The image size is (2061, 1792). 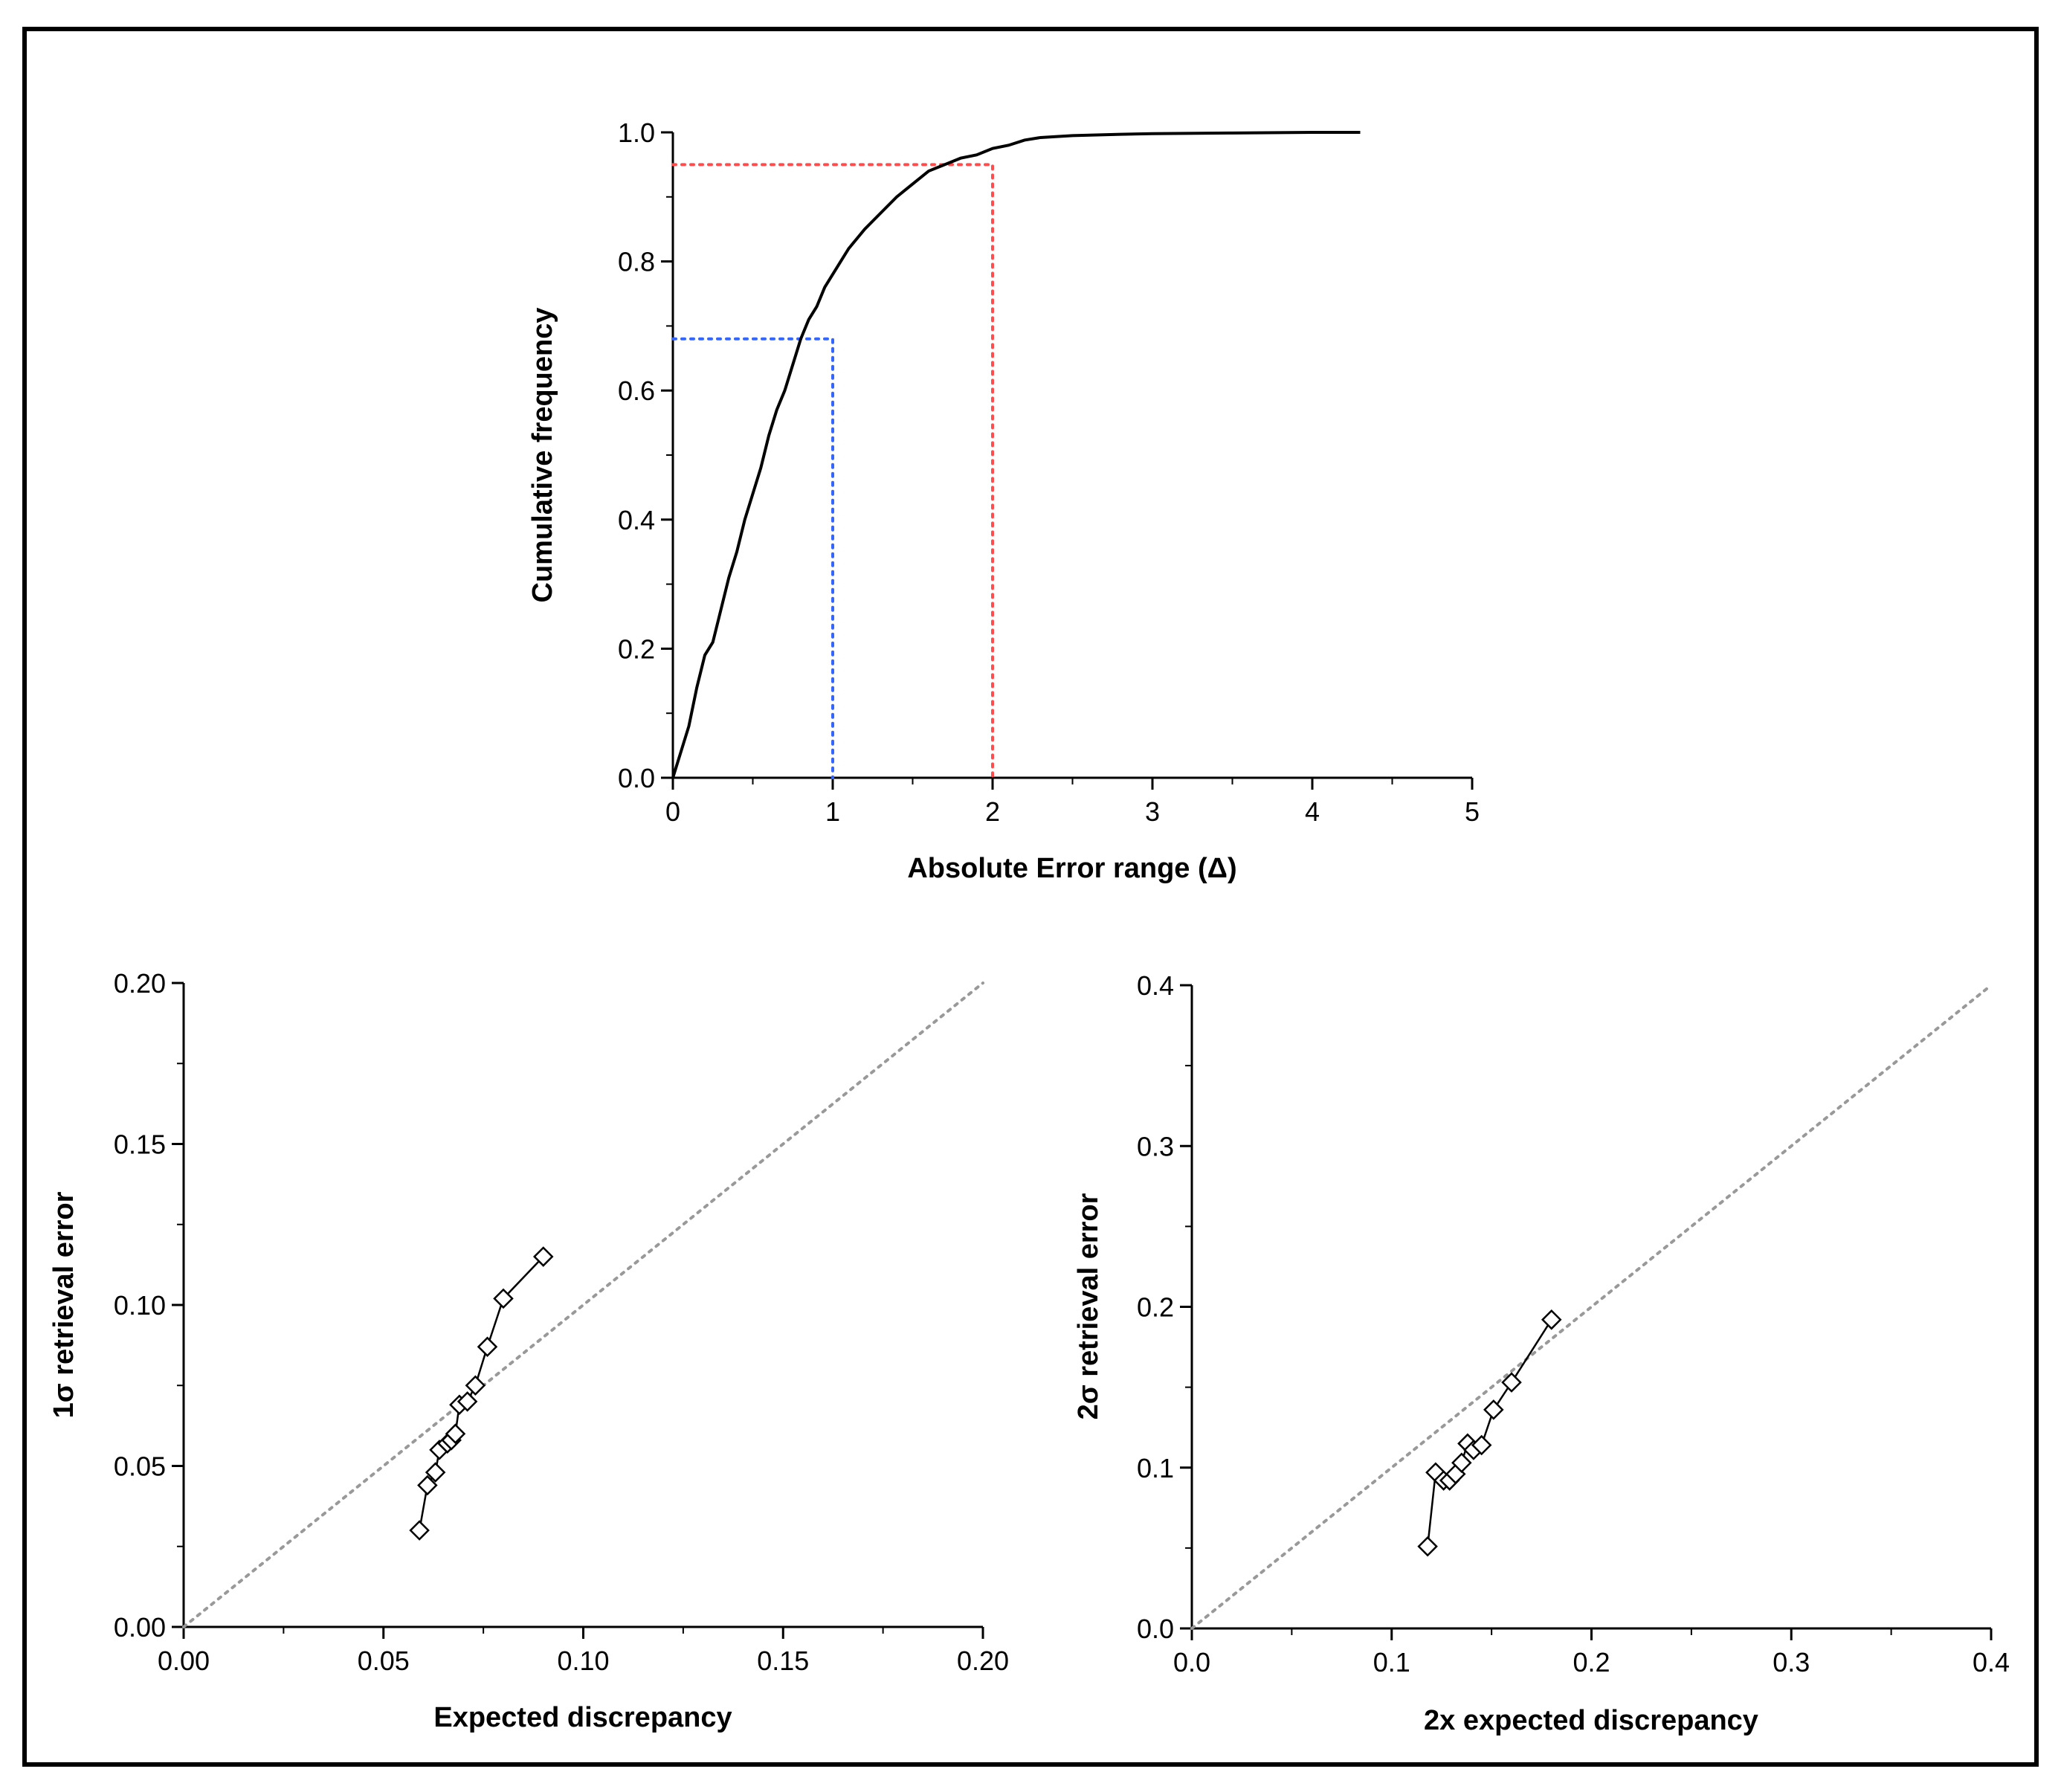 I want to click on x-tick-label: 4, so click(x=1313, y=812).